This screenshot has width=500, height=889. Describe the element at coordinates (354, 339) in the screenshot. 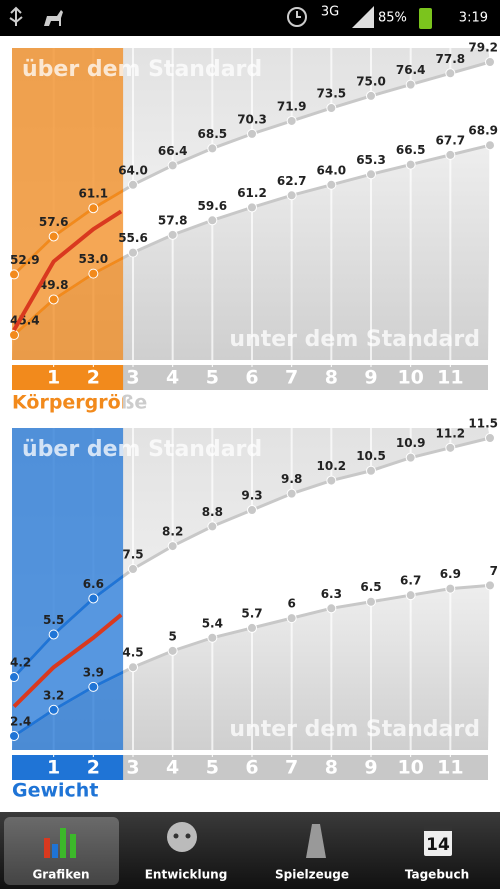

I see `below-standard-label: unter dem Standard` at that location.